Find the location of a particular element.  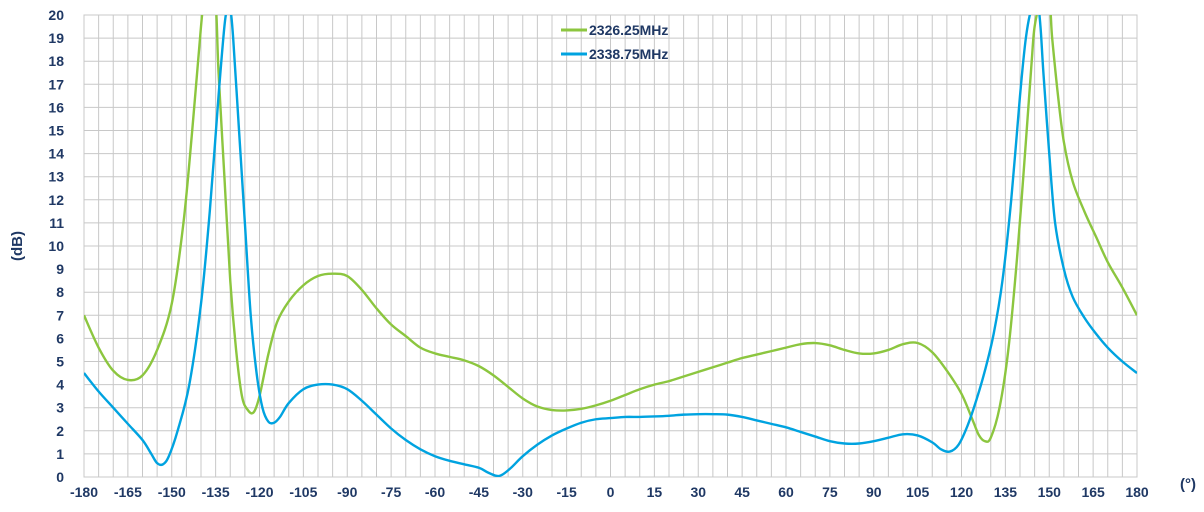

x-tick-label: 120 is located at coordinates (962, 492).